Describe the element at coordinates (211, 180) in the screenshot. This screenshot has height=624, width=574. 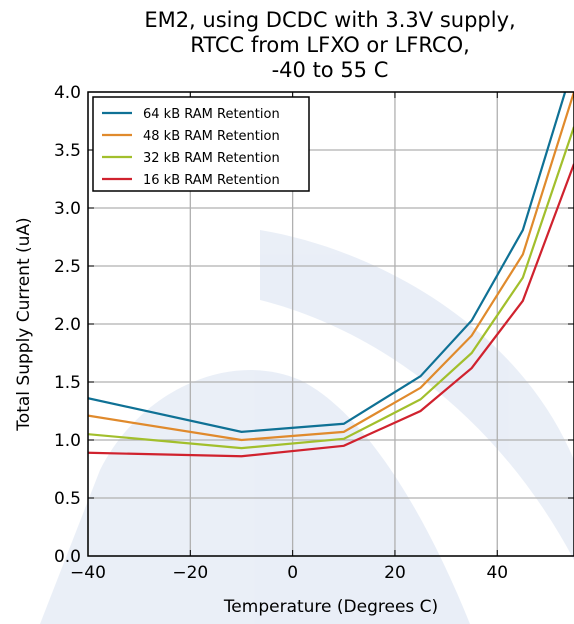
I see `legend-label-4: 16 kB RAM Retention` at that location.